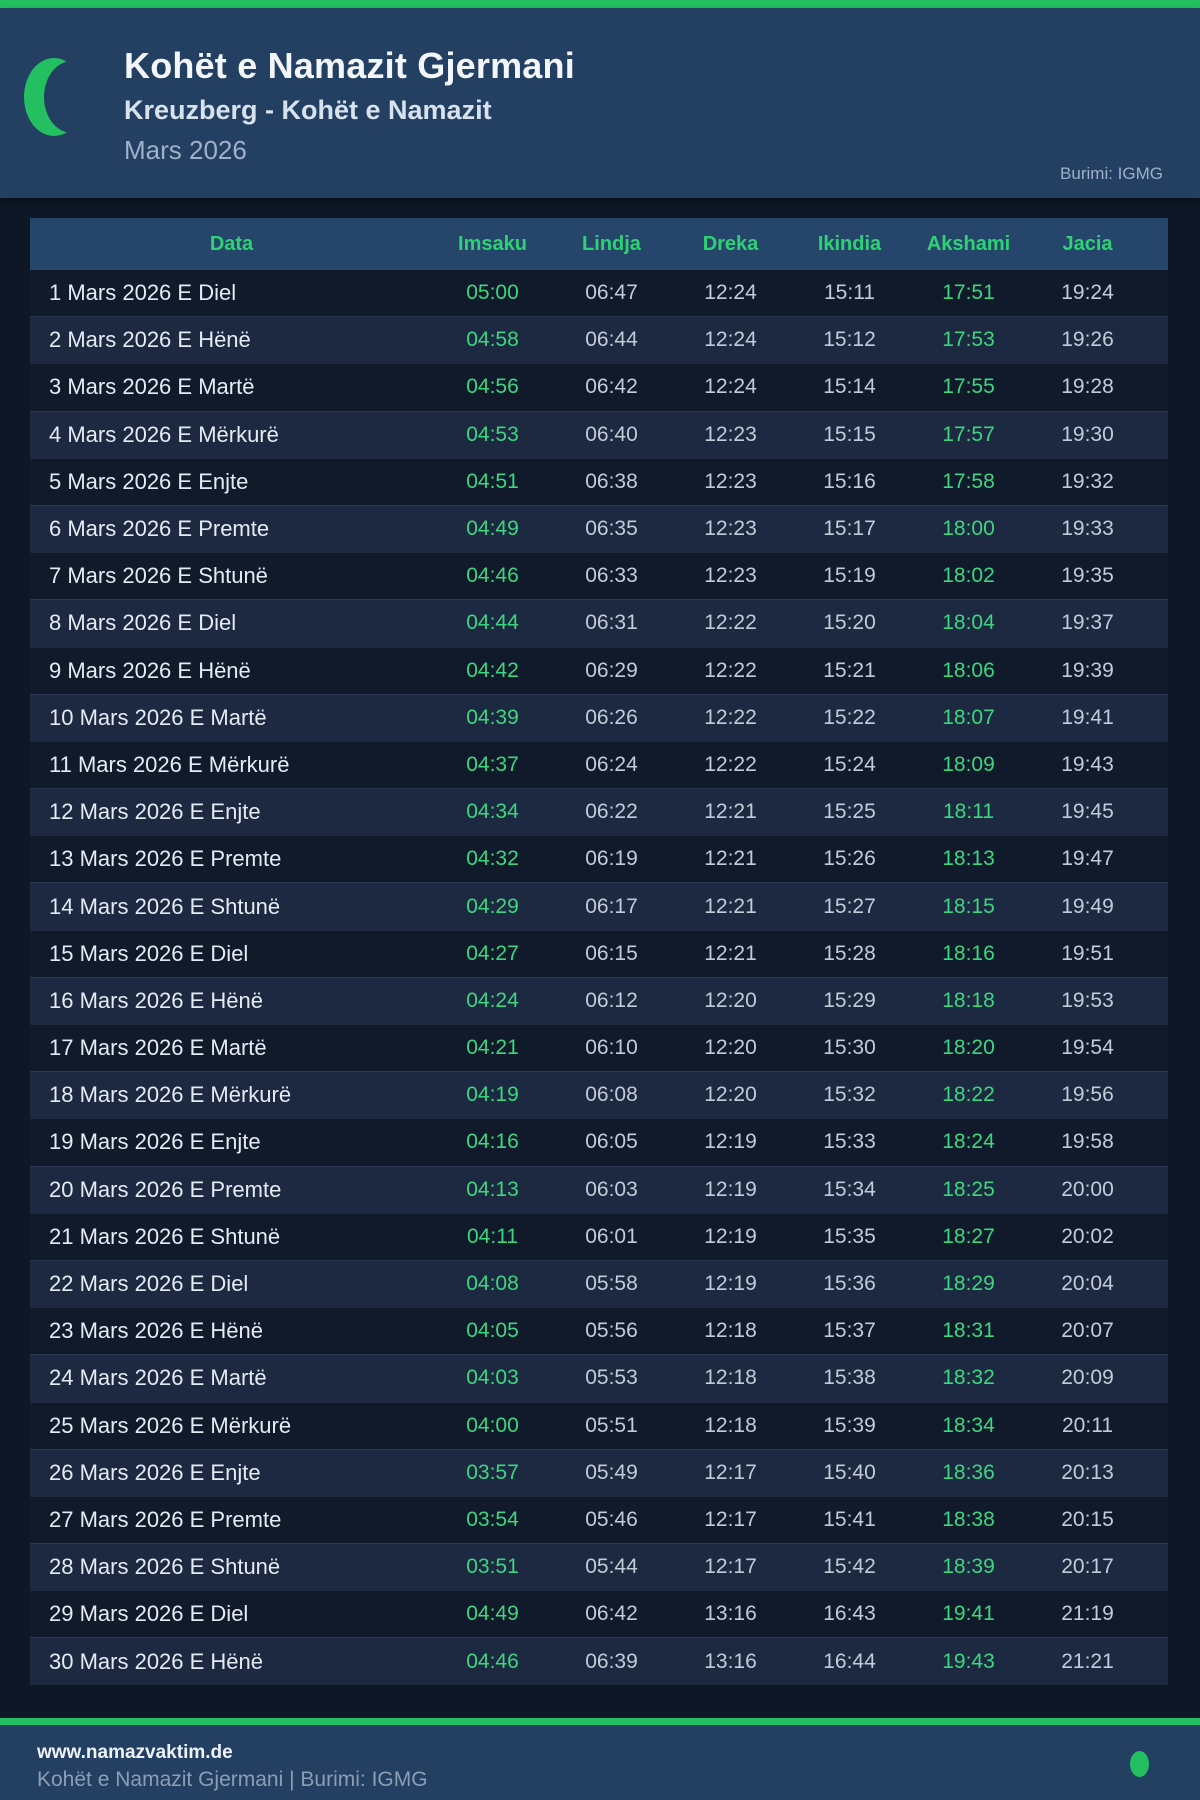  Describe the element at coordinates (155, 1142) in the screenshot. I see `date-cell: 19 Mars 2026 E Enjte` at that location.